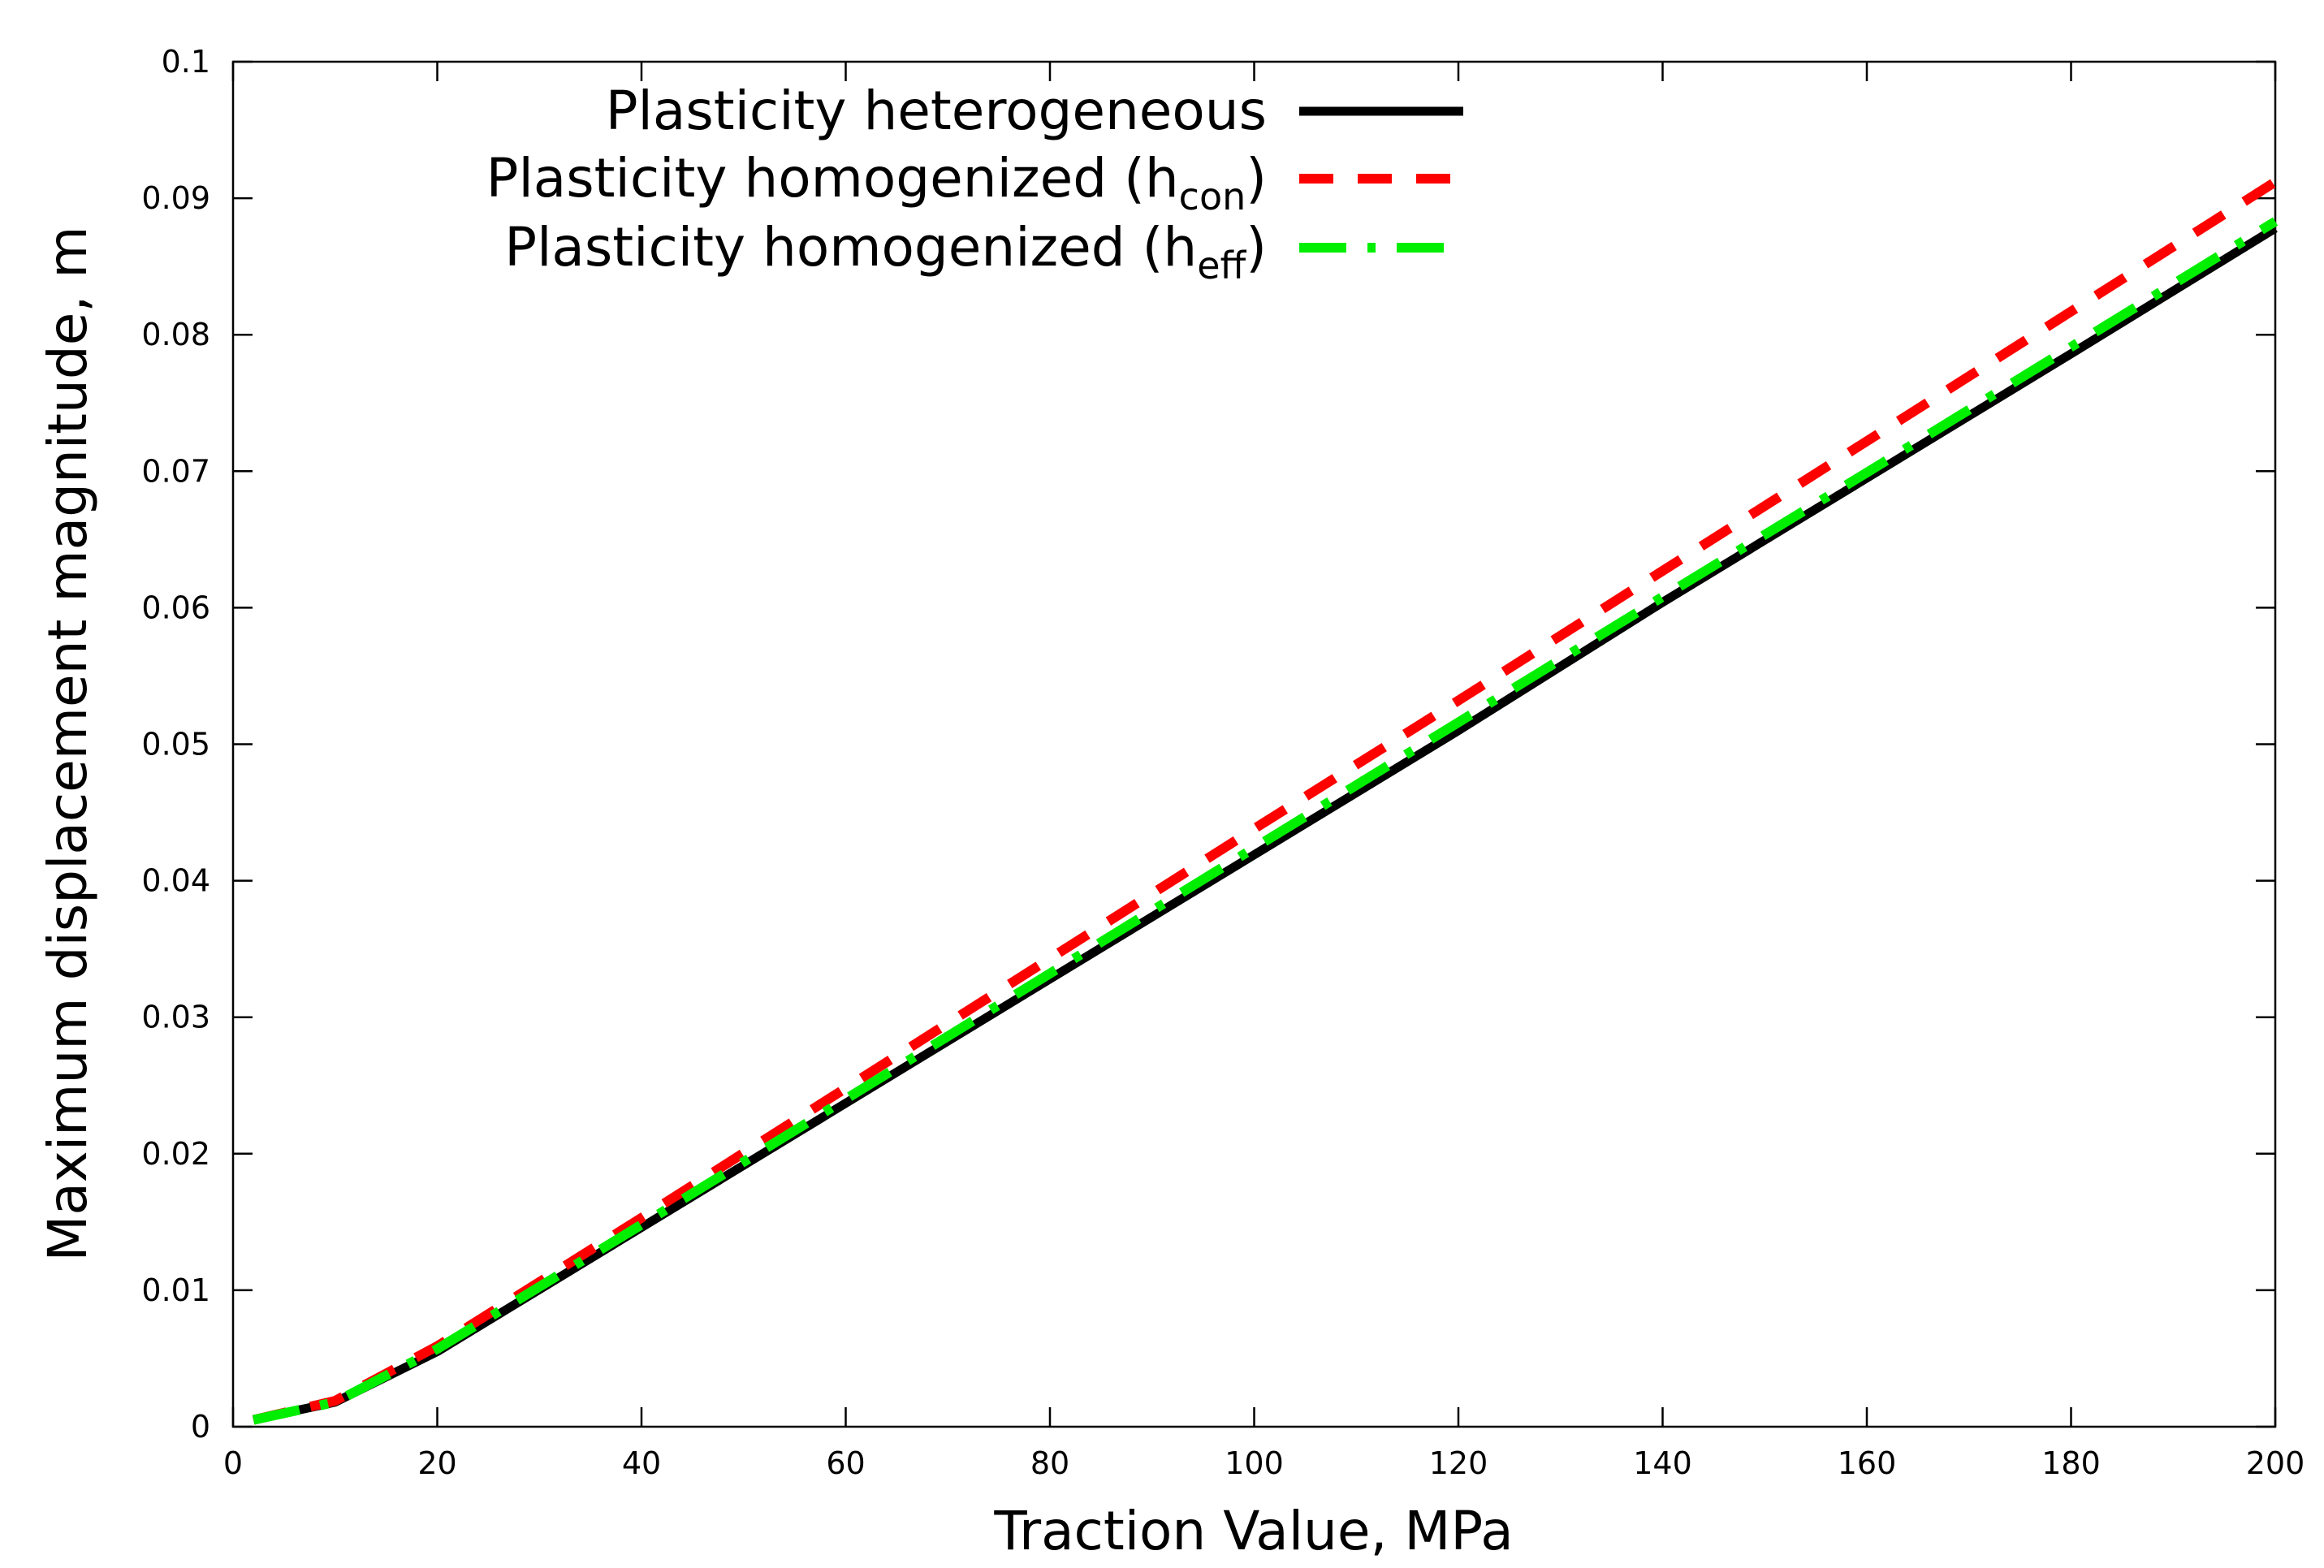  I want to click on x-tick-label: 180, so click(2071, 1463).